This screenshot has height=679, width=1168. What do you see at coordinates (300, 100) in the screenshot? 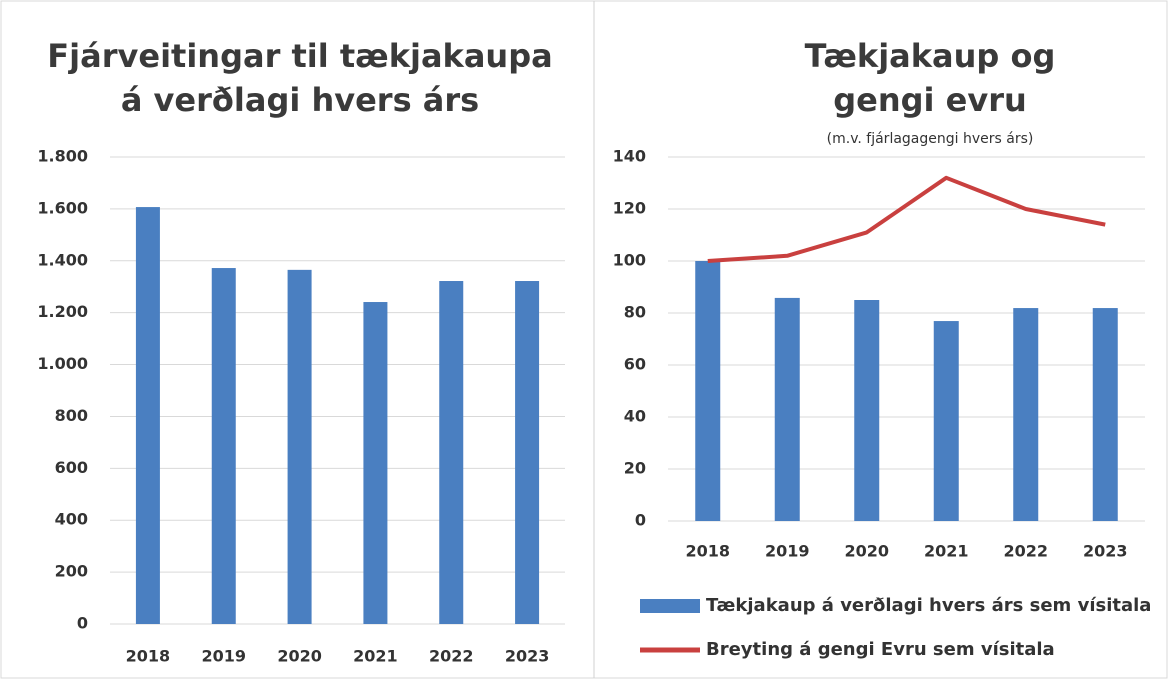
I see `chart-title: á verðlagi hvers árs` at bounding box center [300, 100].